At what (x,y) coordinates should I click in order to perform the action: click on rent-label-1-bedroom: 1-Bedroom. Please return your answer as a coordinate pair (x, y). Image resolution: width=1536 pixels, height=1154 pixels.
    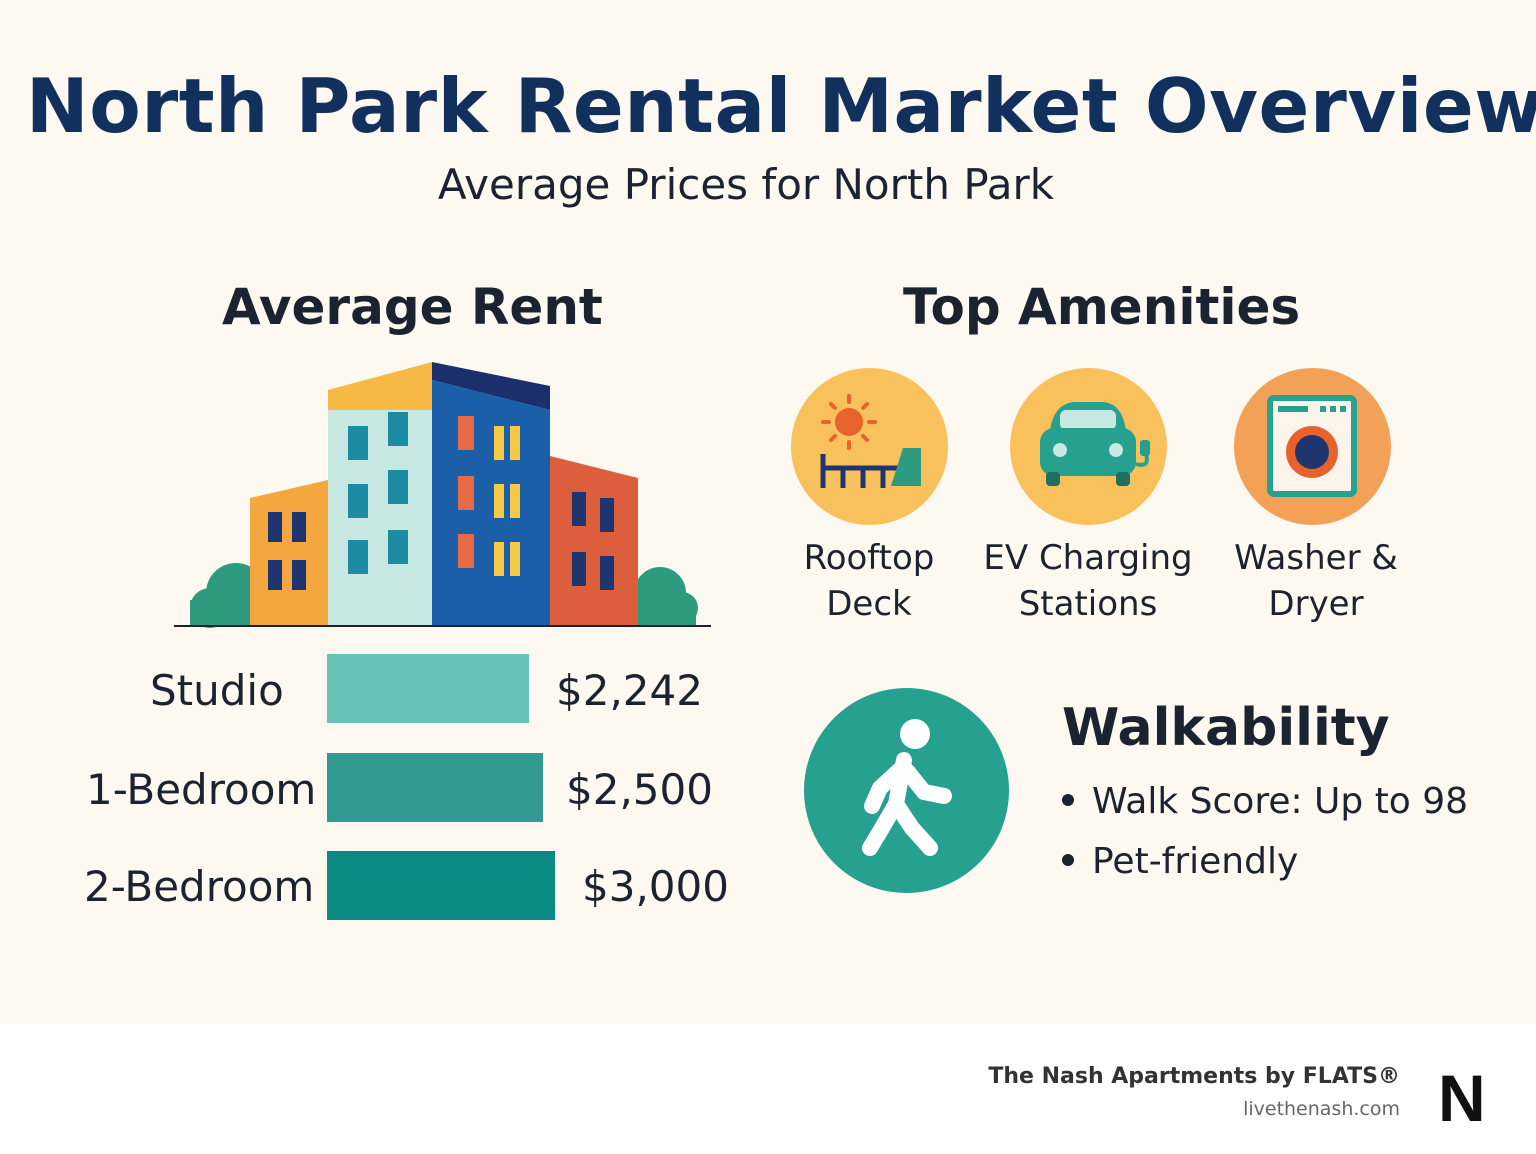
    Looking at the image, I should click on (201, 789).